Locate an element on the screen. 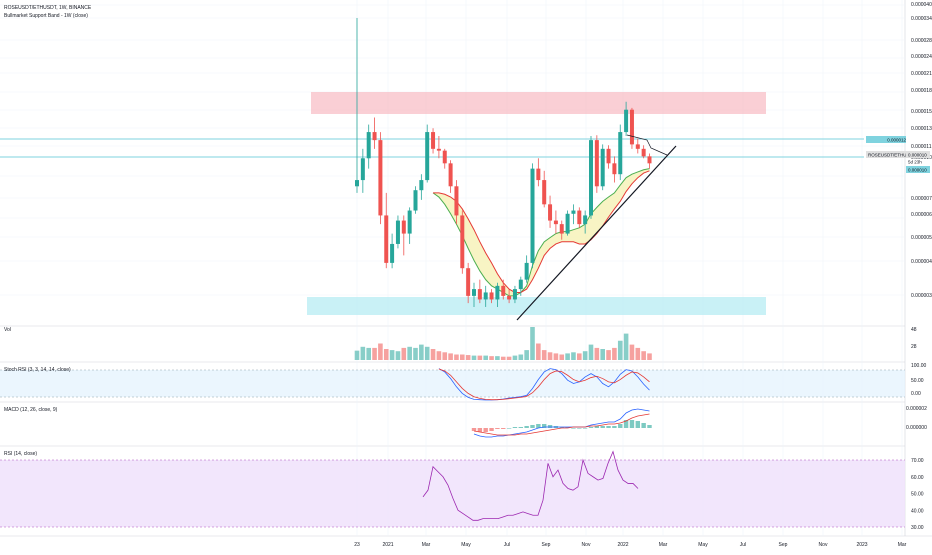 The image size is (932, 555). macd-axis-tick: 0.000002 is located at coordinates (916, 409).